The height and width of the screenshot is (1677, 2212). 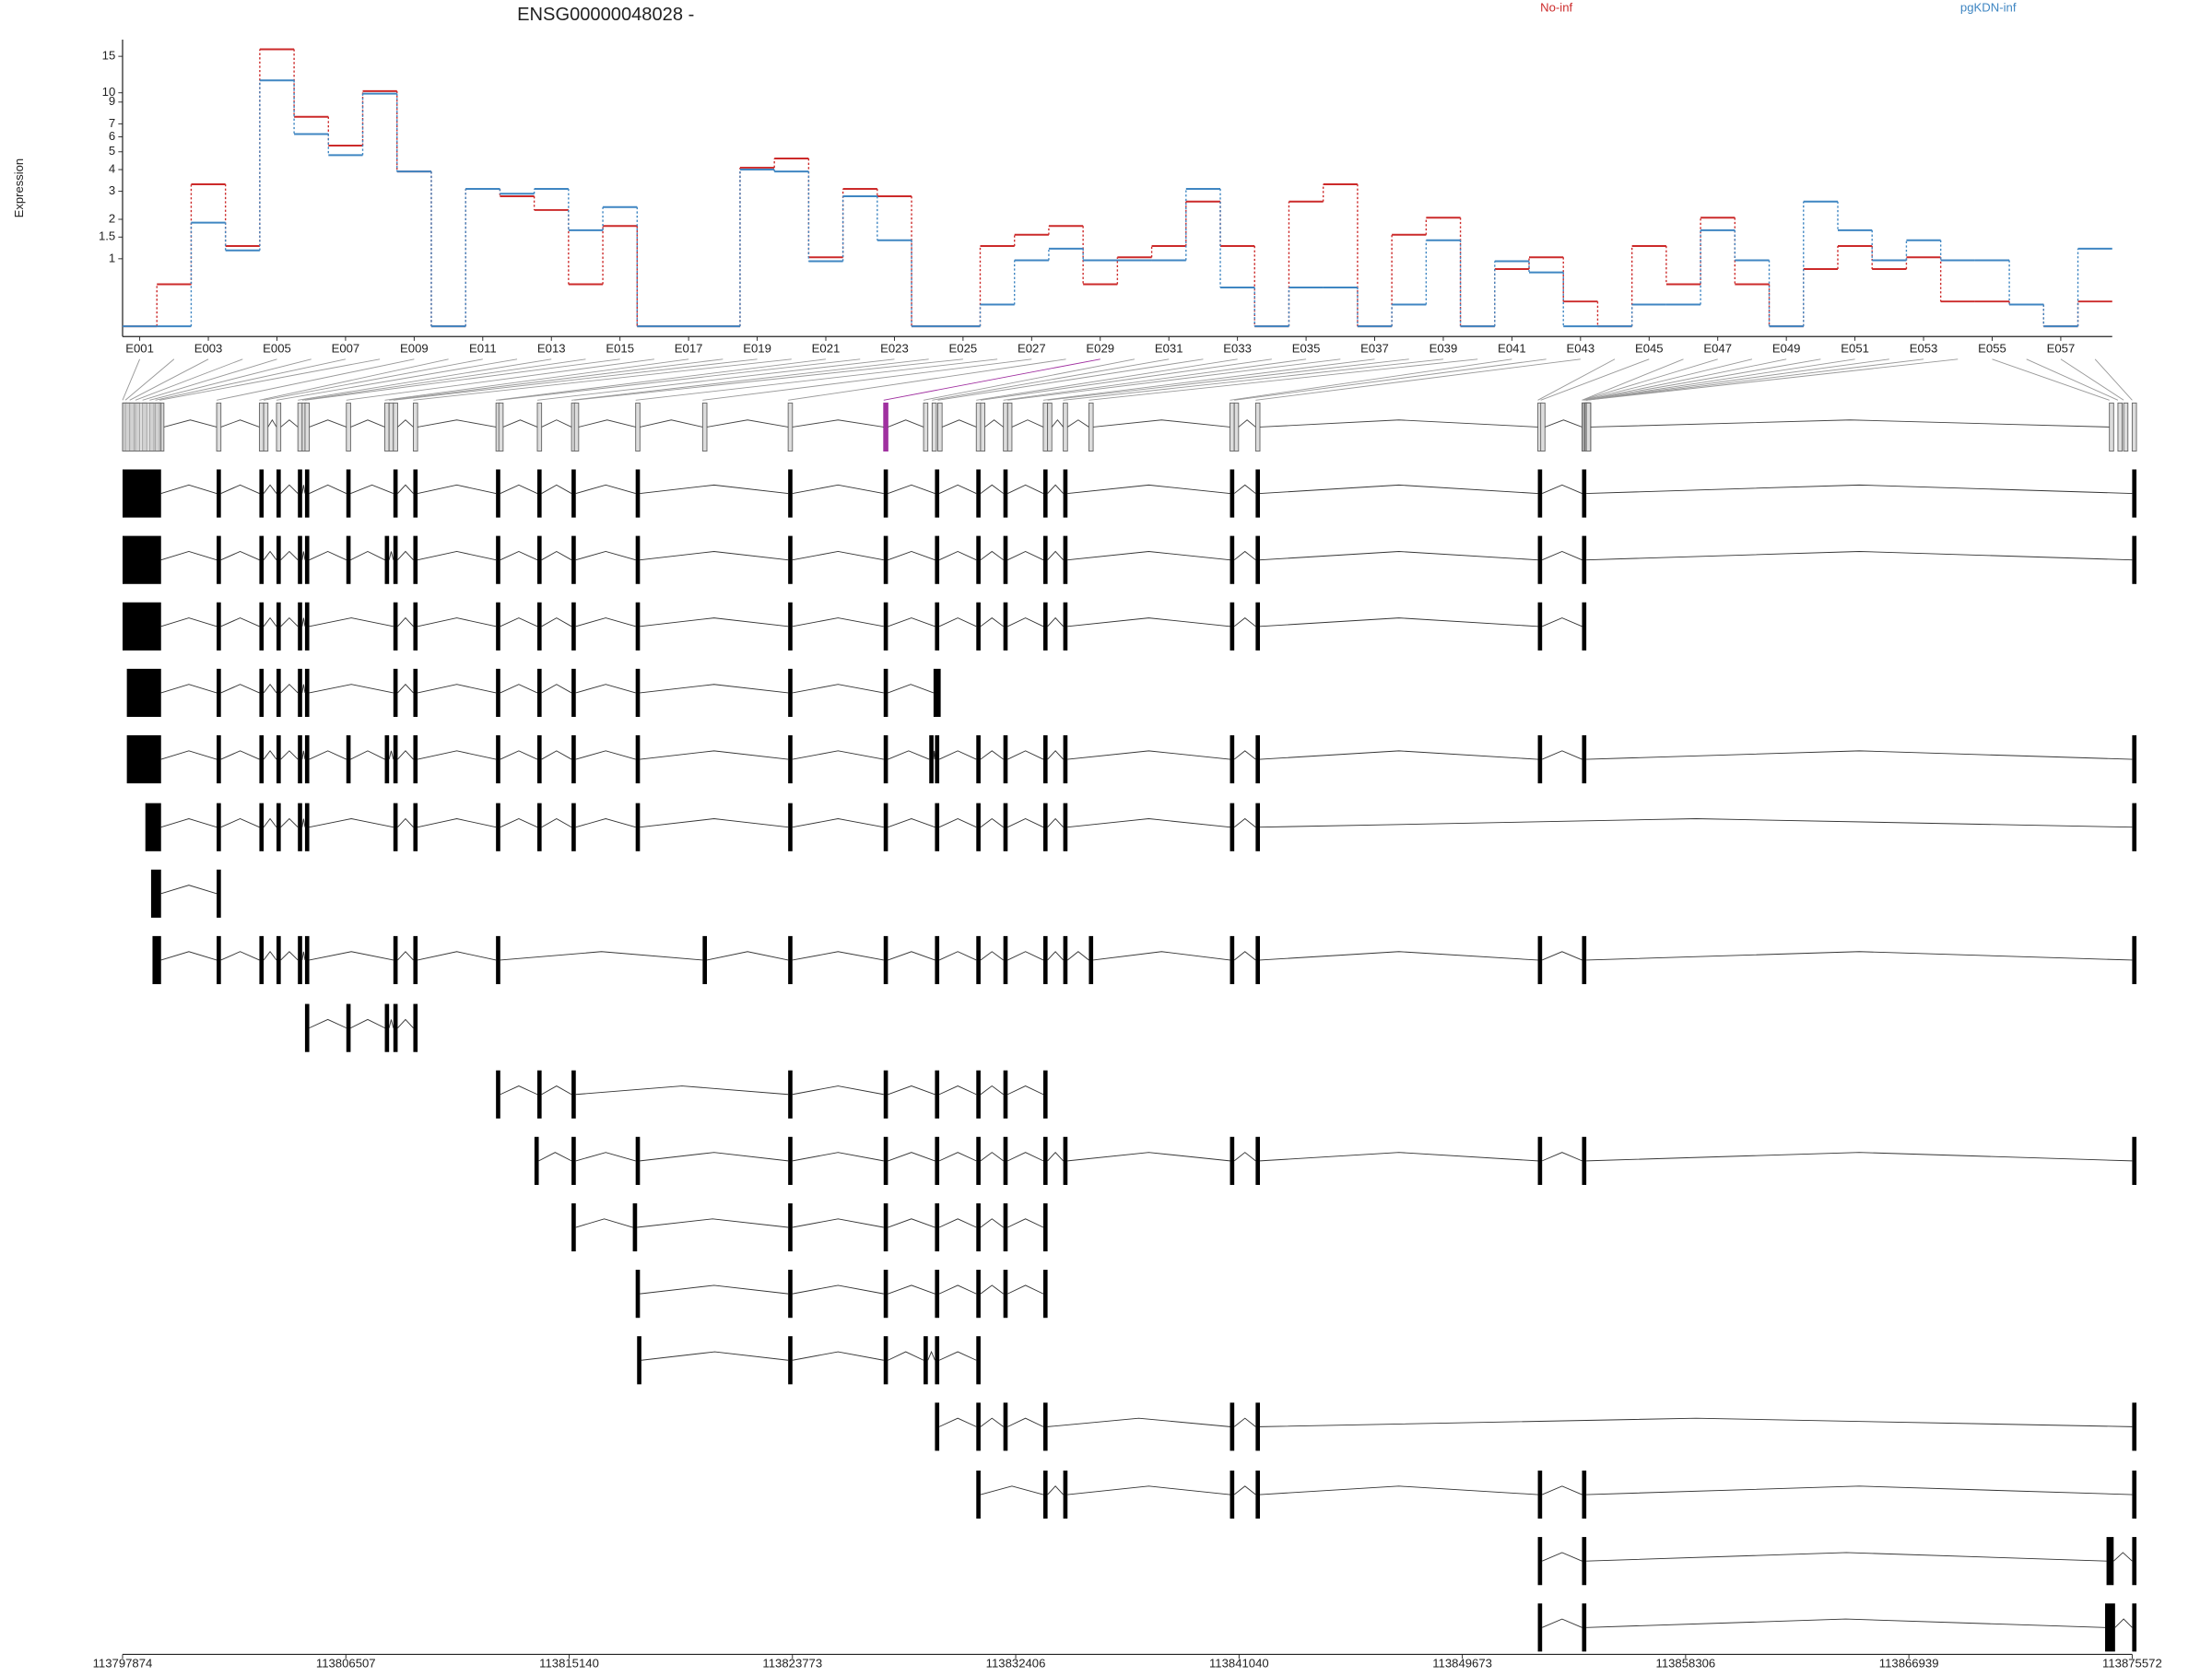 What do you see at coordinates (551, 349) in the screenshot?
I see `x-tick-label: E013` at bounding box center [551, 349].